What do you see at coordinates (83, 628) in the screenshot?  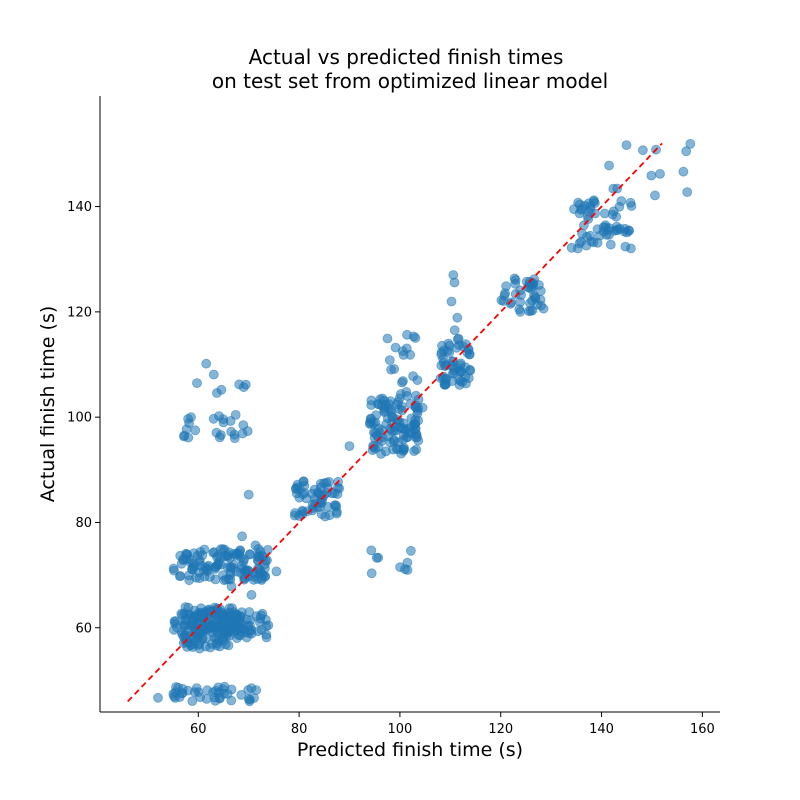 I see `y-tick-label: 60` at bounding box center [83, 628].